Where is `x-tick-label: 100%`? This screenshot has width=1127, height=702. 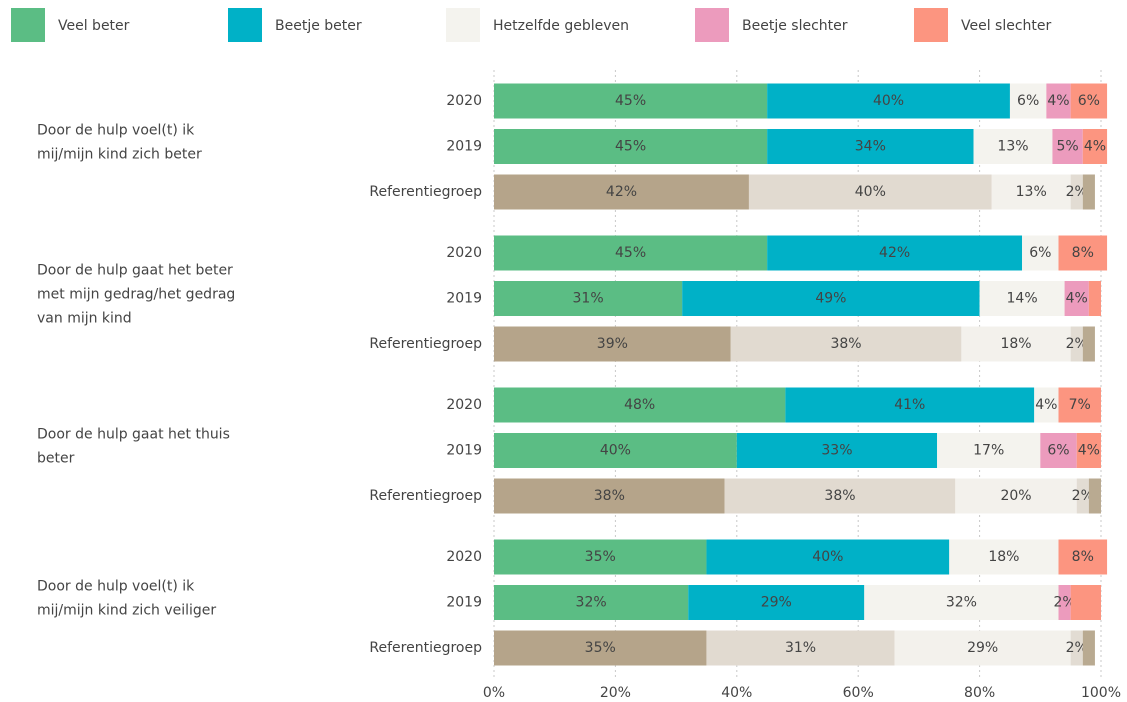 x-tick-label: 100% is located at coordinates (1101, 693).